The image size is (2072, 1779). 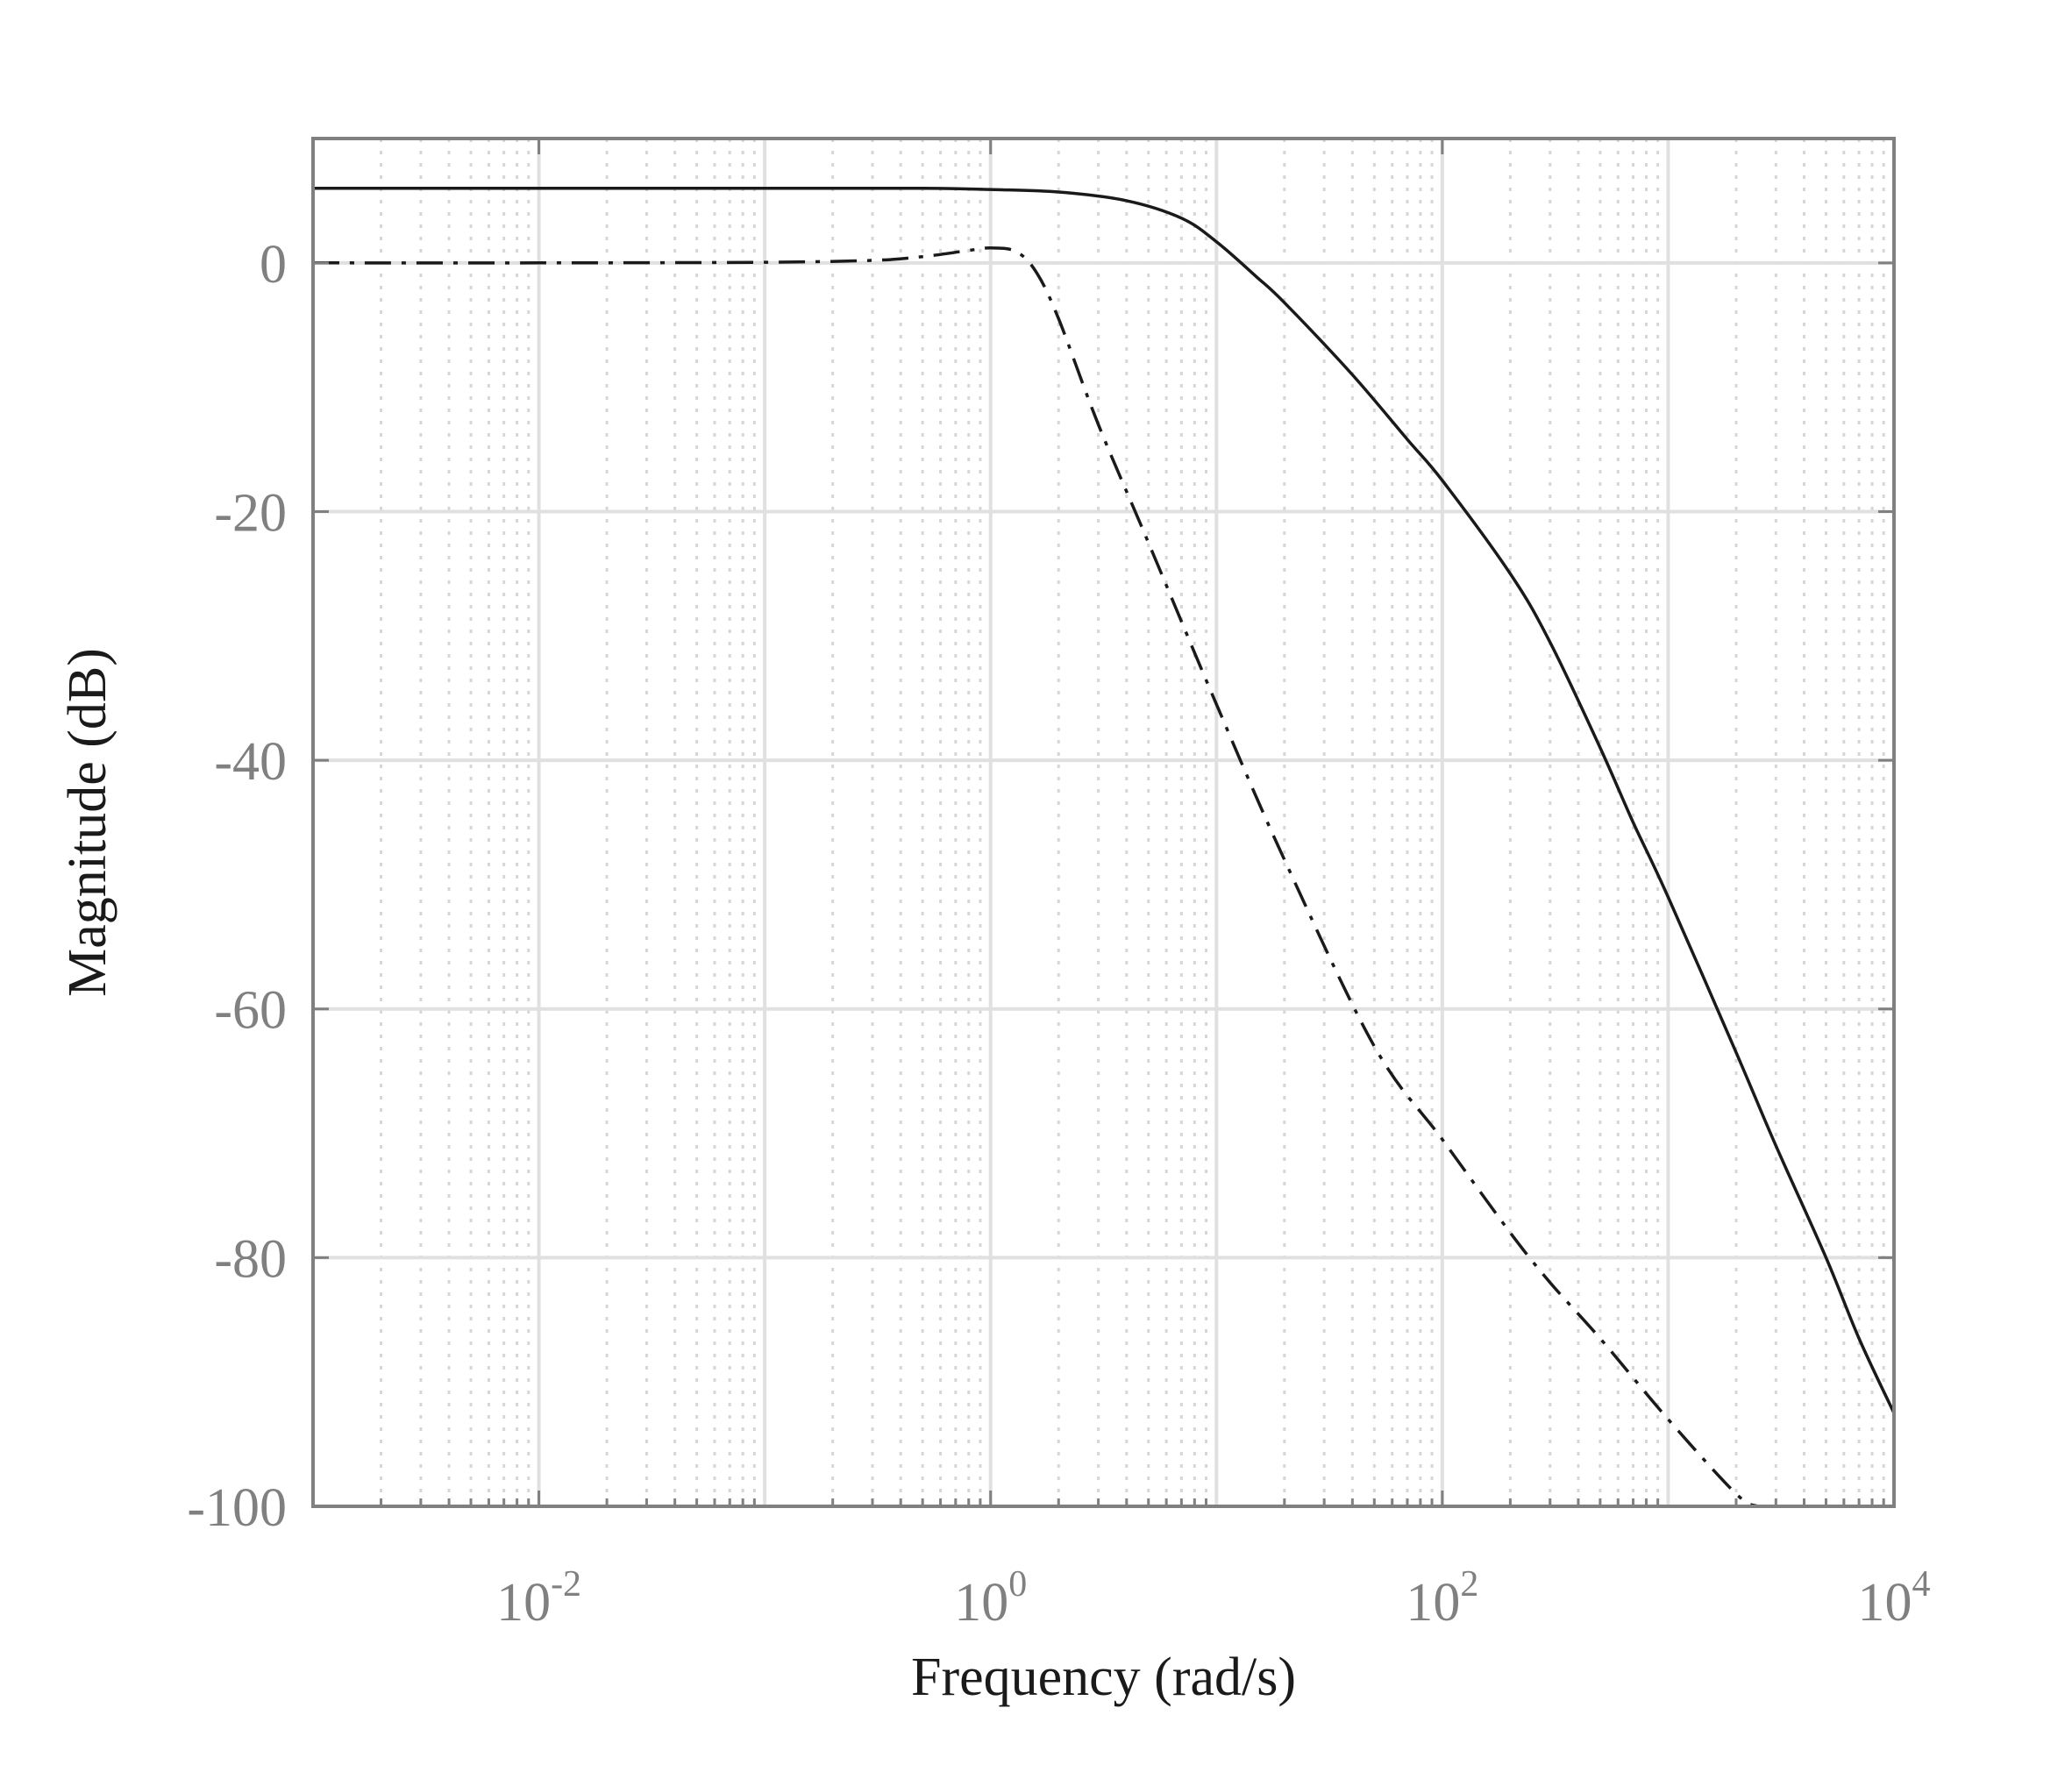 What do you see at coordinates (1921, 1584) in the screenshot?
I see `x-tick-exponent: 4` at bounding box center [1921, 1584].